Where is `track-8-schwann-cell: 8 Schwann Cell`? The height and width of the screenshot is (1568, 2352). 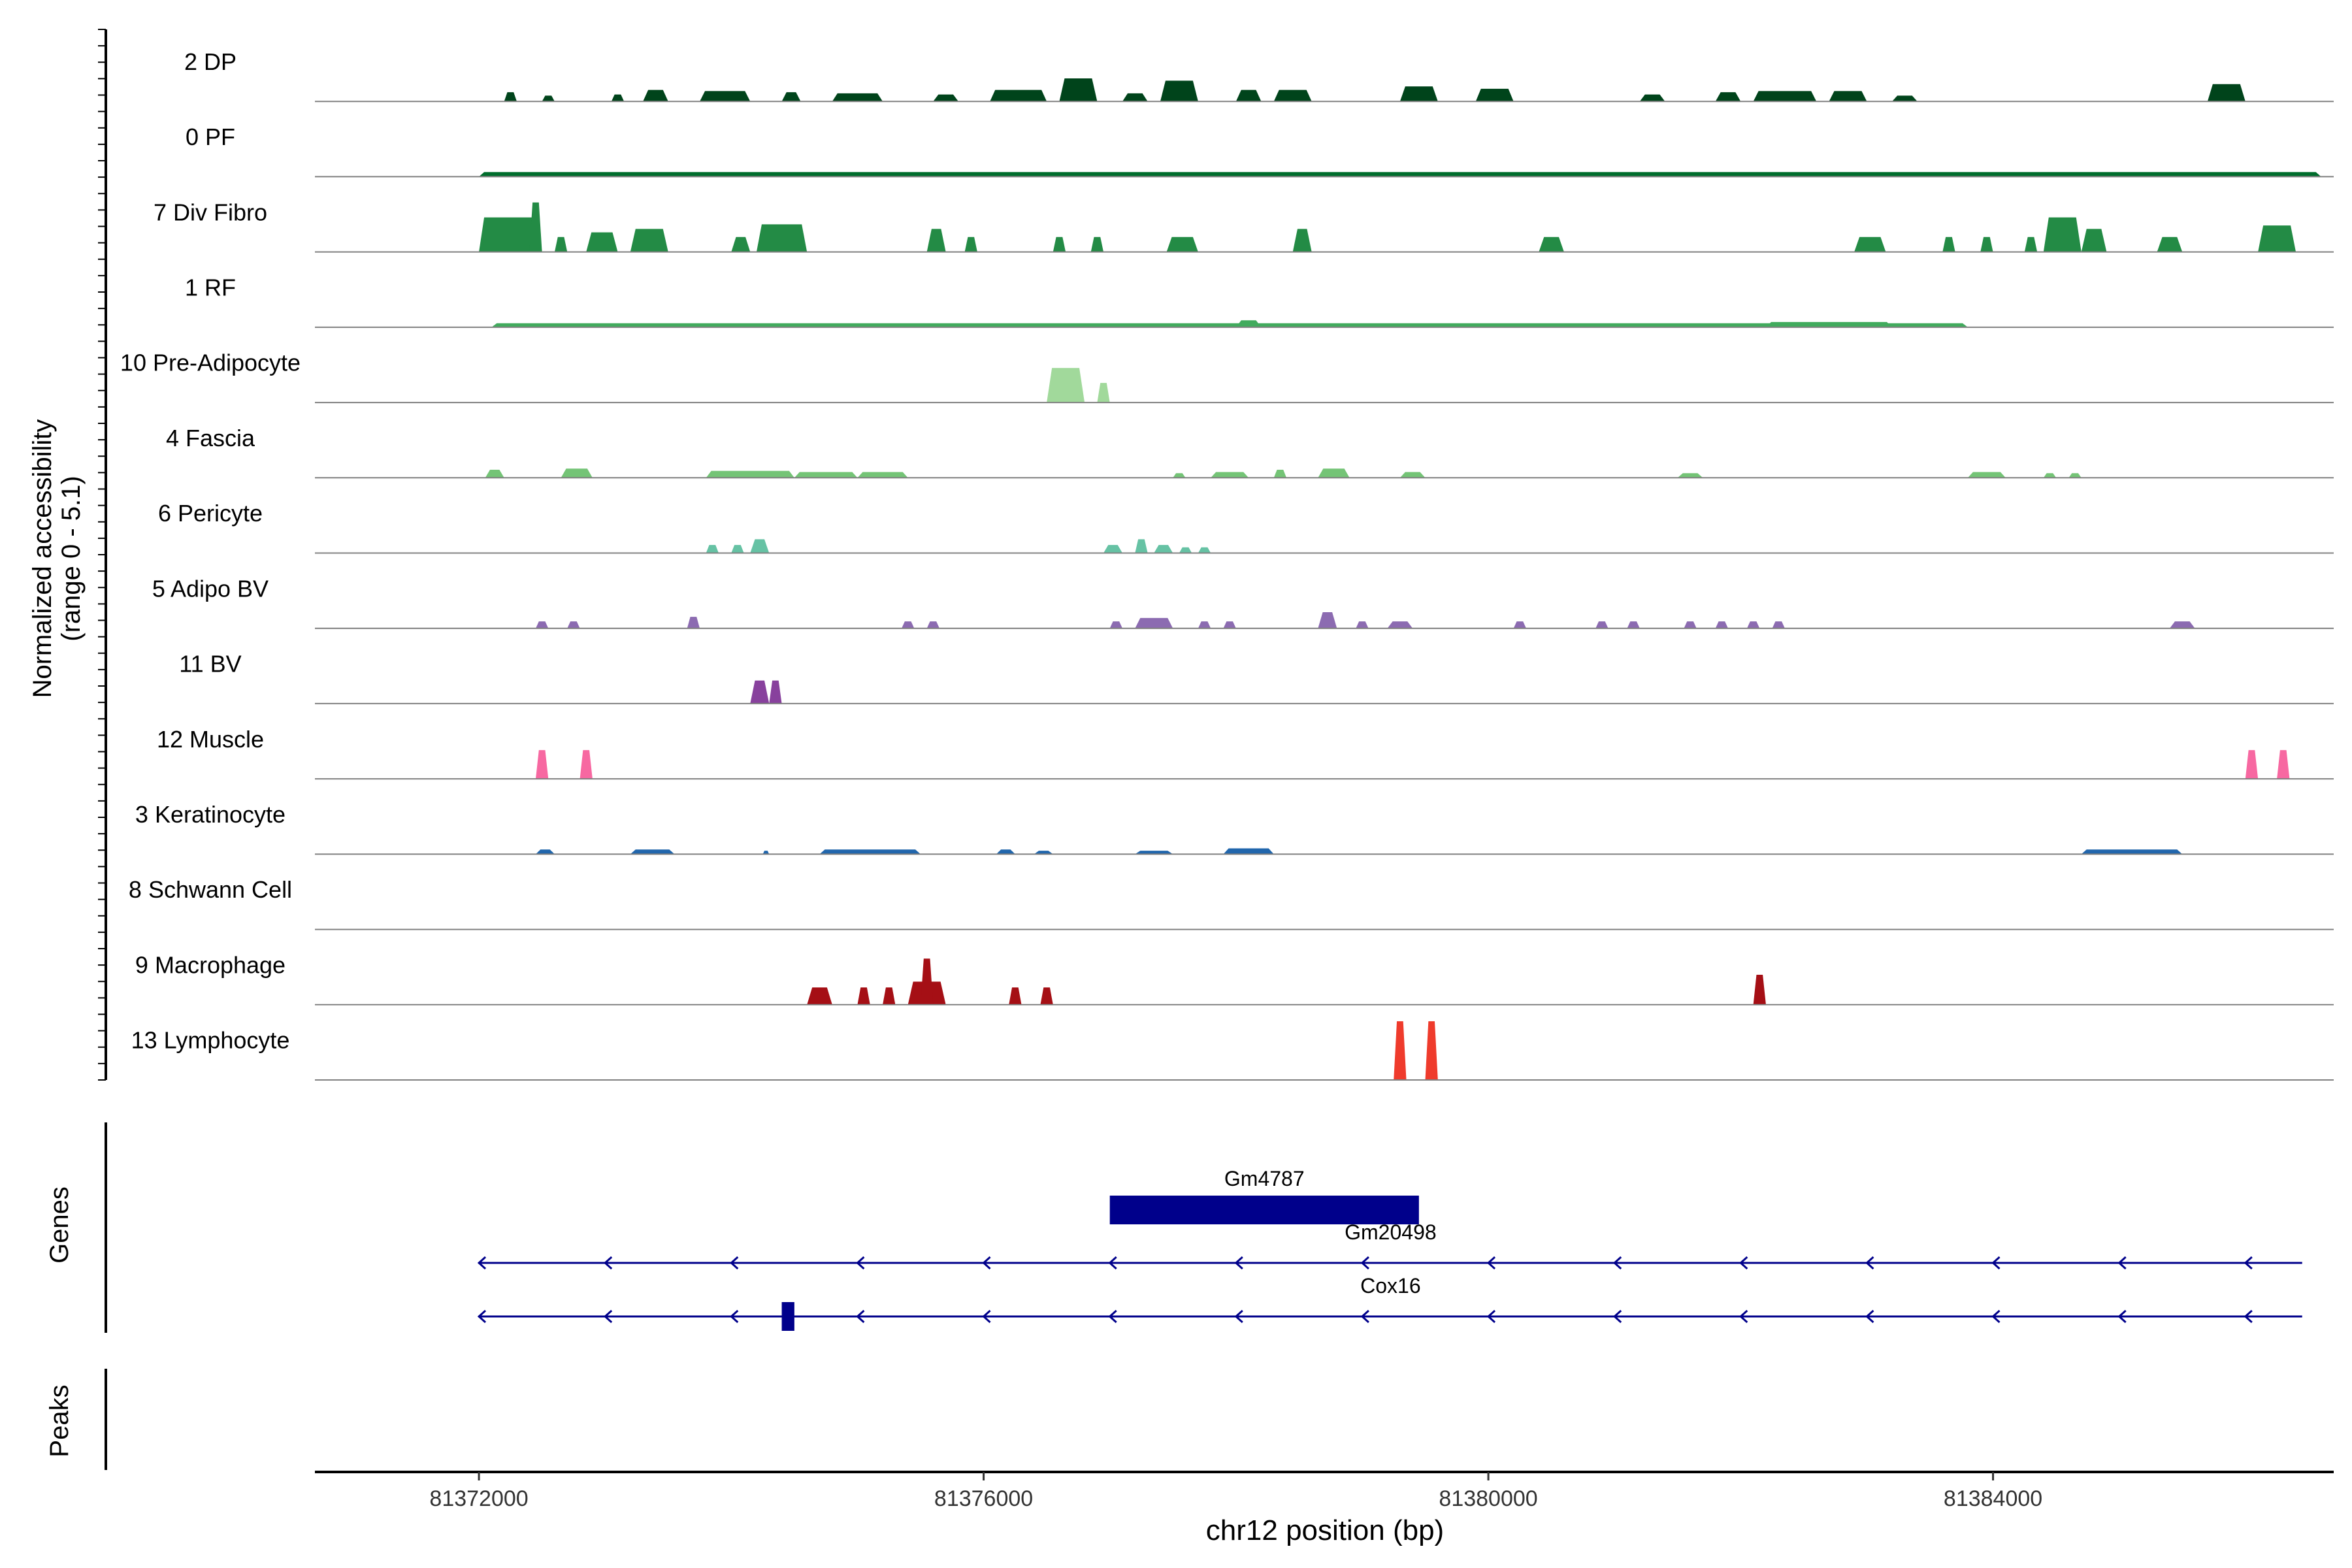
track-8-schwann-cell: 8 Schwann Cell is located at coordinates (1231, 903).